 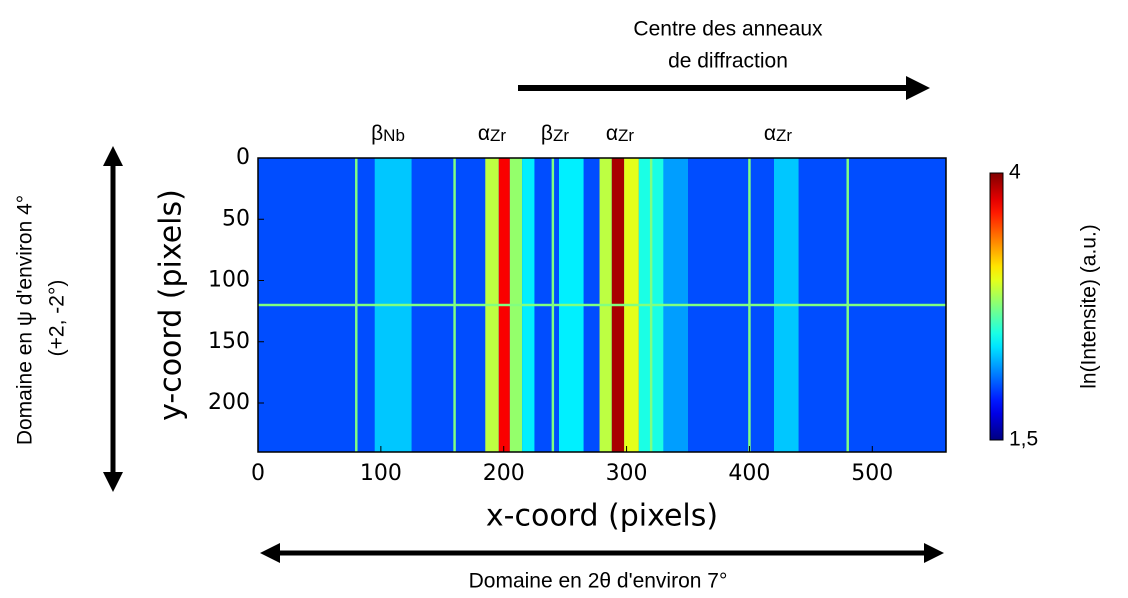 What do you see at coordinates (229, 402) in the screenshot?
I see `y-tick-label: 200` at bounding box center [229, 402].